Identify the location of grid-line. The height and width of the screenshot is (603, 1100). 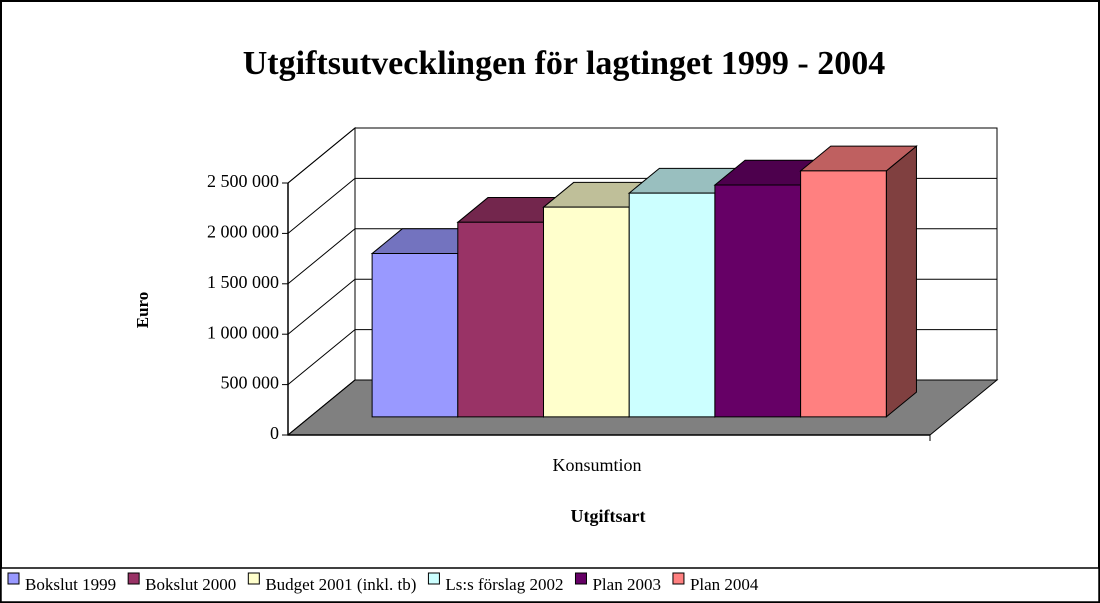
(642, 155).